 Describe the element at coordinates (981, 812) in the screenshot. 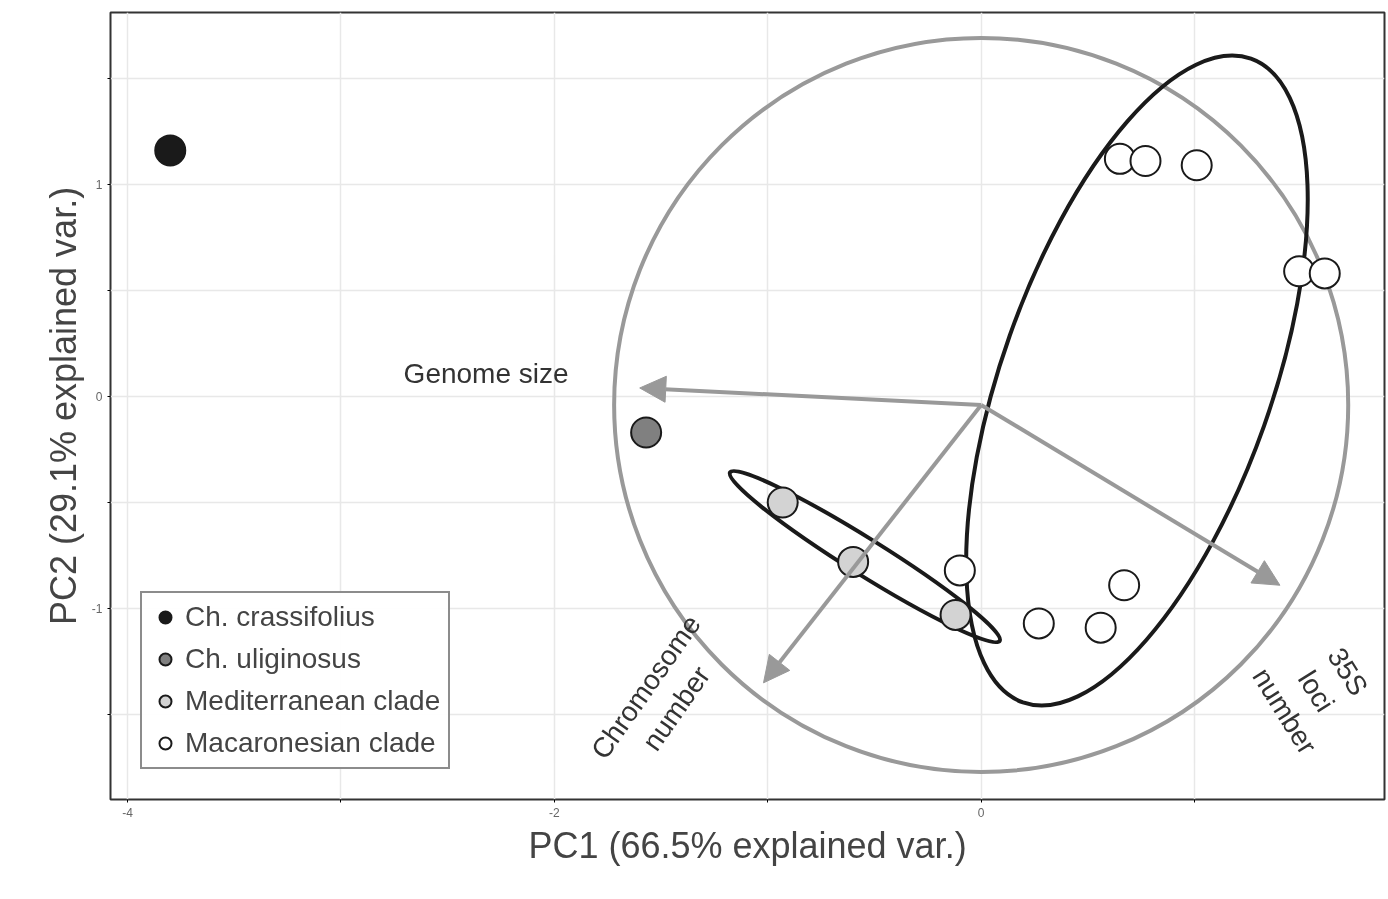

I see `x-tick-label: 0` at that location.